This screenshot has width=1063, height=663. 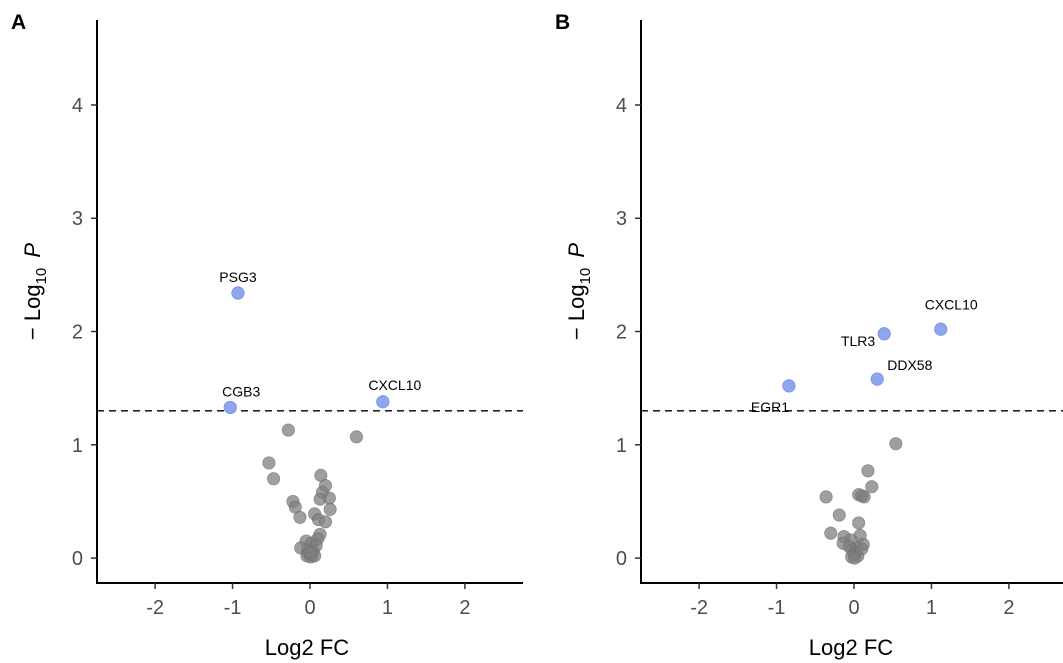 What do you see at coordinates (77, 333) in the screenshot?
I see `y-tick-label-a: 2` at bounding box center [77, 333].